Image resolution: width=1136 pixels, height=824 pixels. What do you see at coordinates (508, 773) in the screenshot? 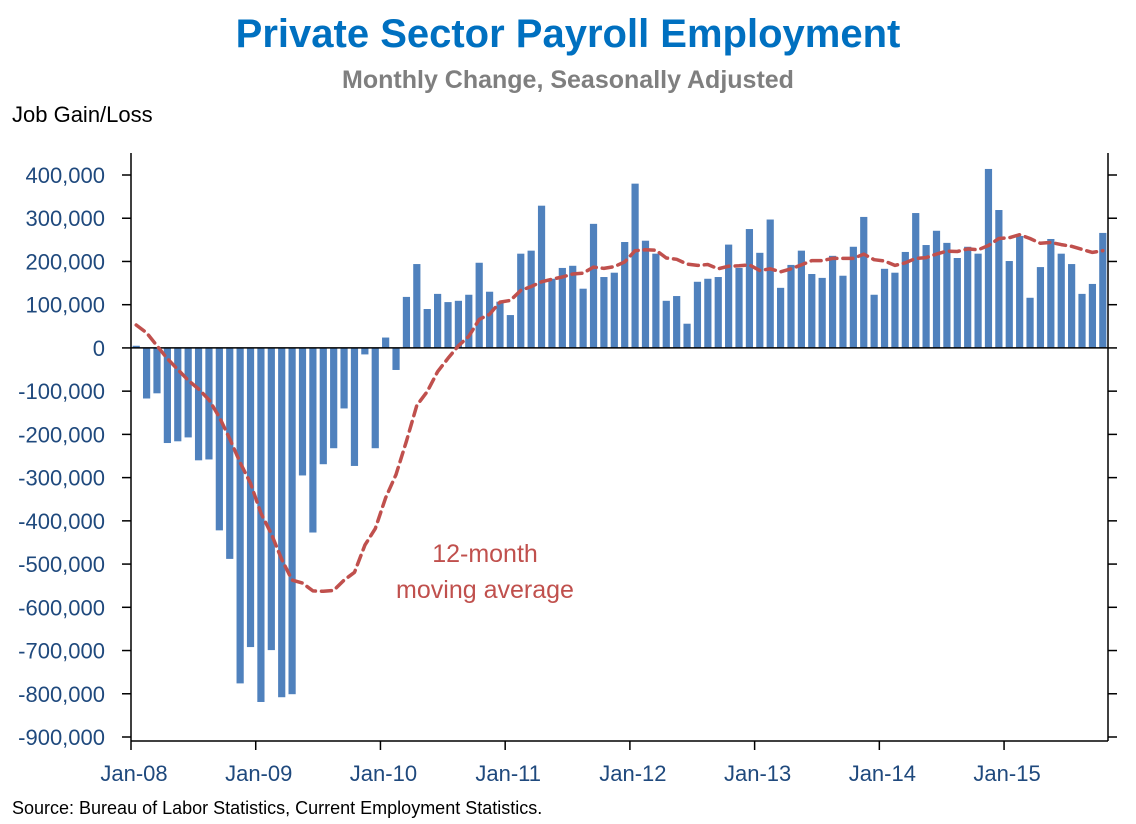
I see `x-tick-label: Jan-11` at bounding box center [508, 773].